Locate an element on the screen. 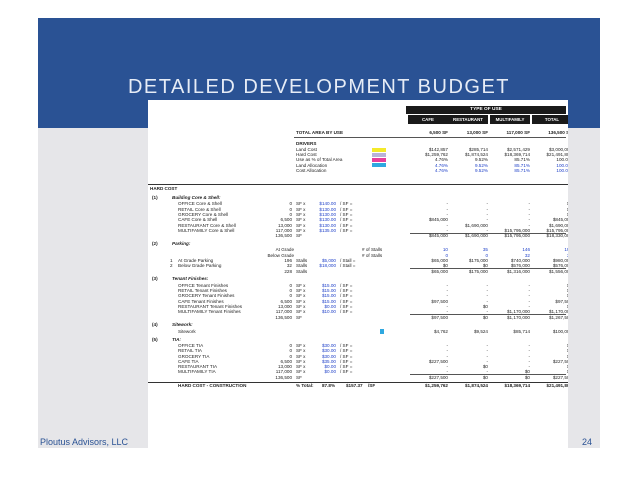  hard-cost-label: HARD COST is located at coordinates (164, 188).